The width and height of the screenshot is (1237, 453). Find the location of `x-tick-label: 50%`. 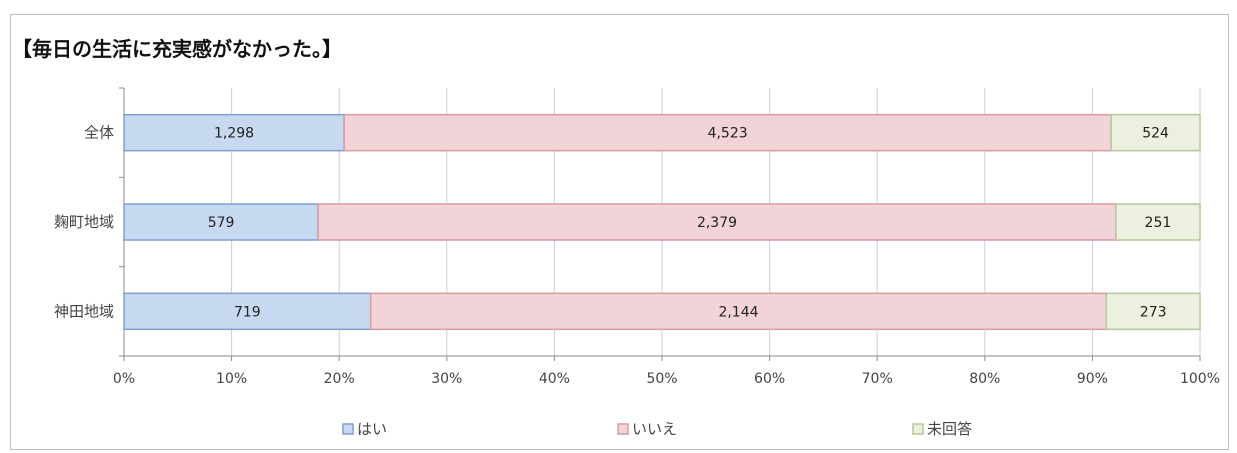

x-tick-label: 50% is located at coordinates (661, 379).